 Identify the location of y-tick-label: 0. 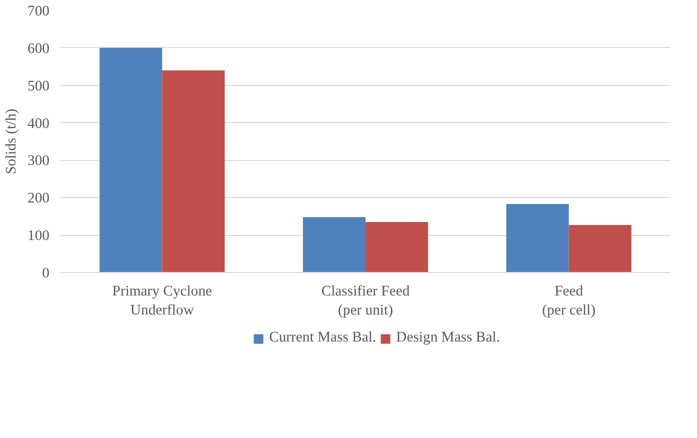
(46, 274).